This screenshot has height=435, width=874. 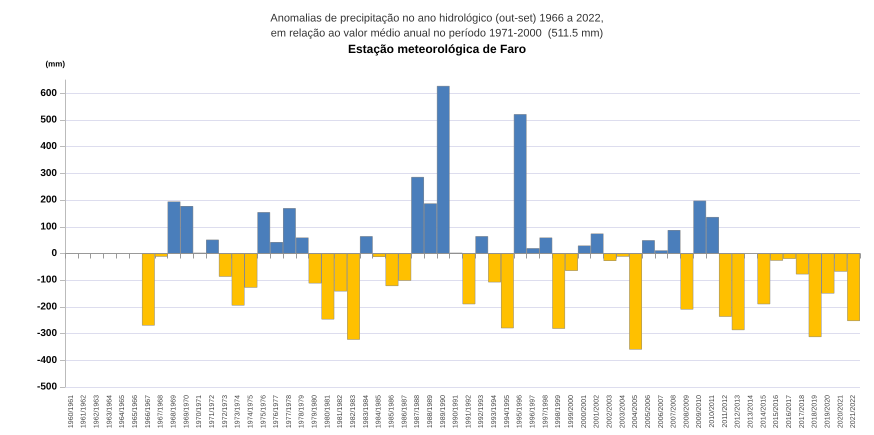 I want to click on y-tick-label: -500, so click(x=47, y=387).